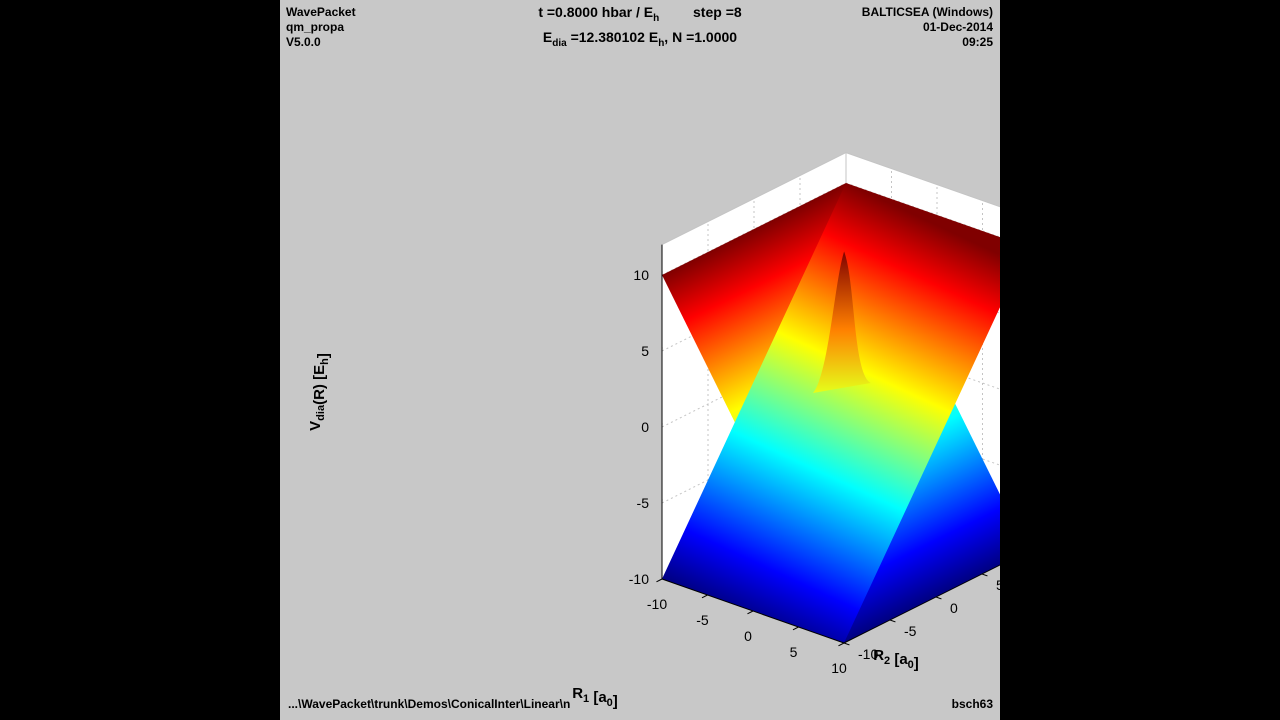 The image size is (1280, 720). I want to click on footer-user: bsch63, so click(972, 704).